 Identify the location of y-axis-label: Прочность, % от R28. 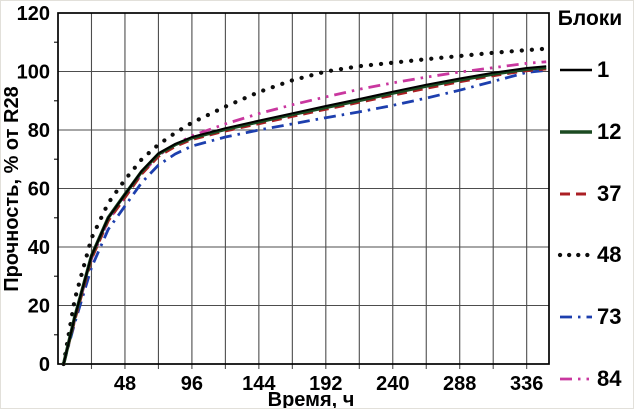
(12, 188).